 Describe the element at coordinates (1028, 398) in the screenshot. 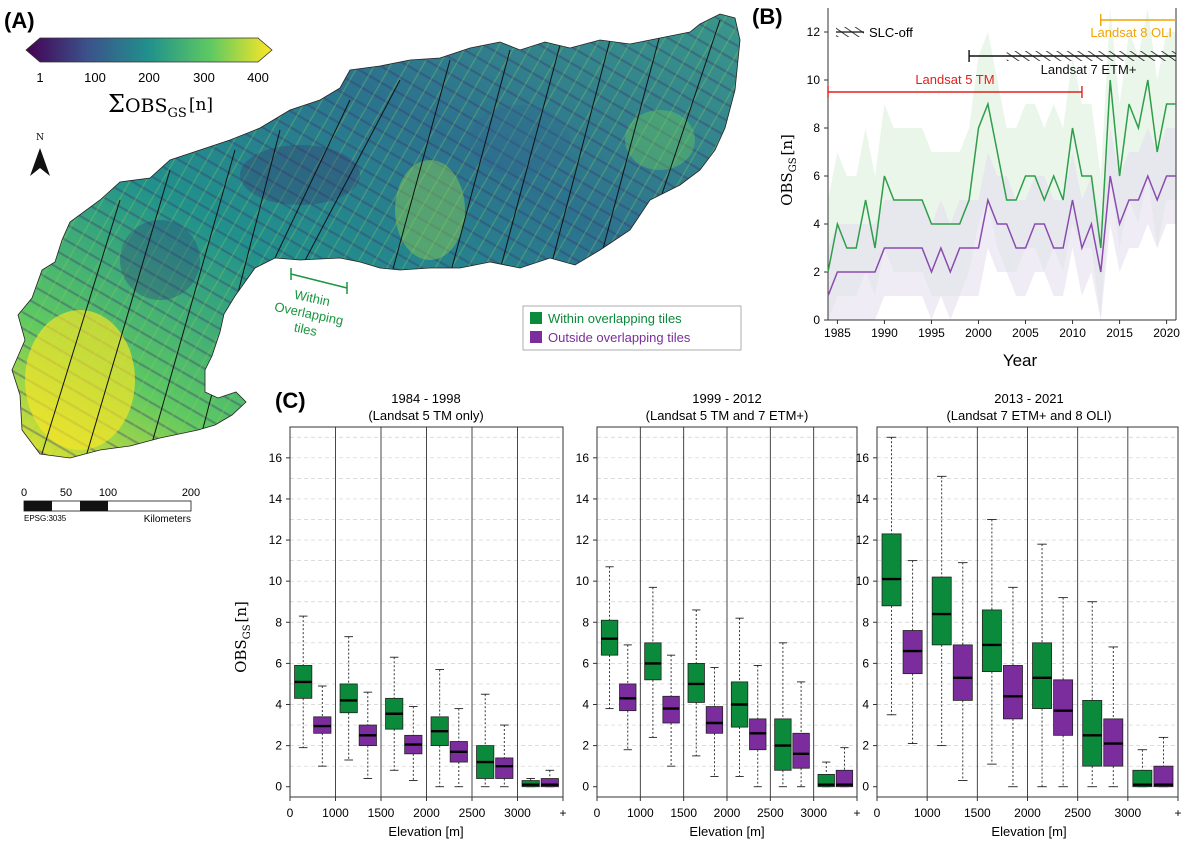

I see `boxplot-title: 2013 - 2021` at that location.